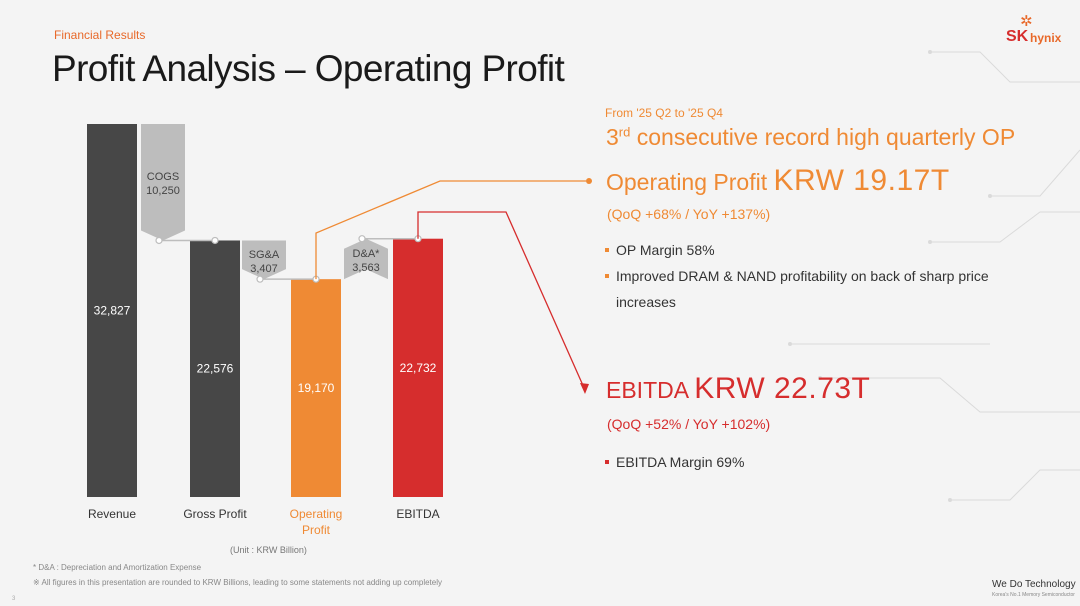  I want to click on bar-value-label: 22,576, so click(215, 369).